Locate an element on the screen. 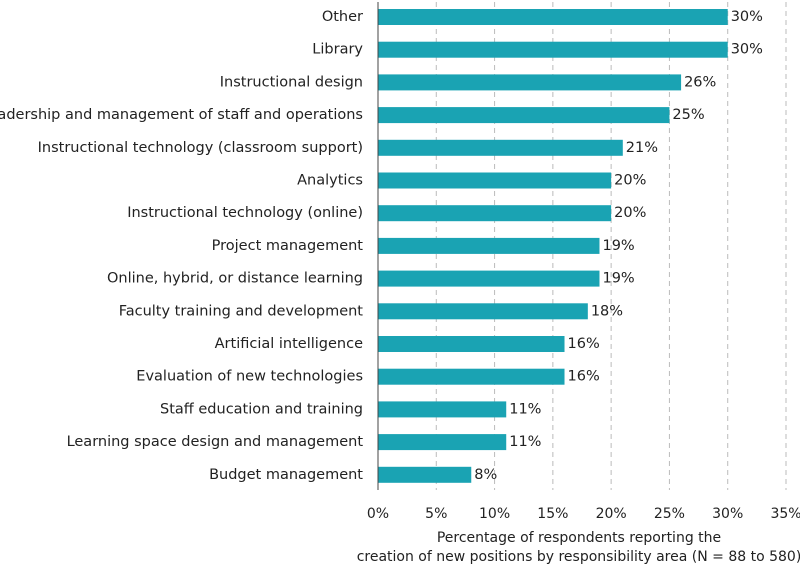 Image resolution: width=800 pixels, height=565 pixels. category-label-6: Instructional technology (online) is located at coordinates (245, 213).